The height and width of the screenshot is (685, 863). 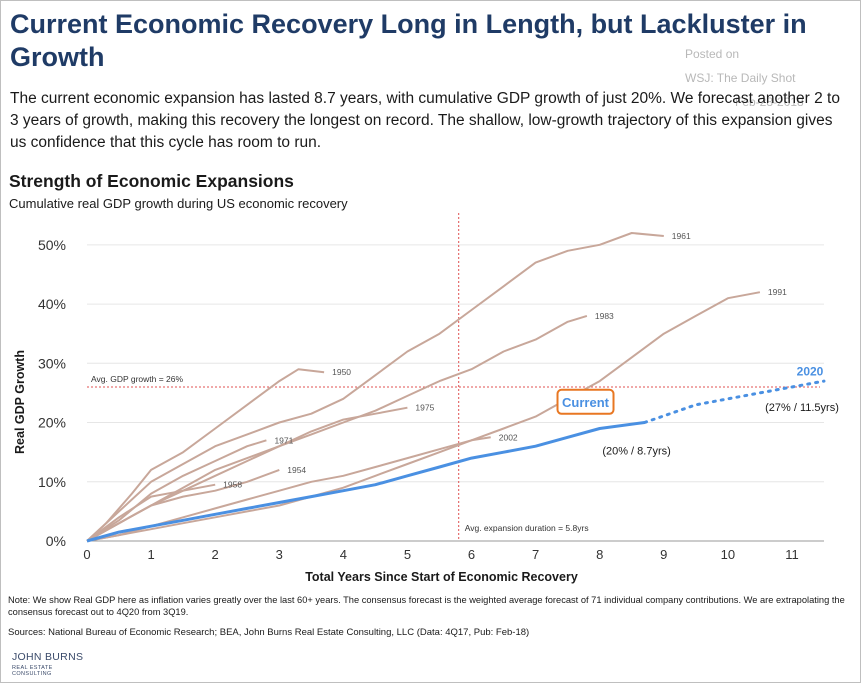 What do you see at coordinates (471, 554) in the screenshot?
I see `x-tick-label: 6` at bounding box center [471, 554].